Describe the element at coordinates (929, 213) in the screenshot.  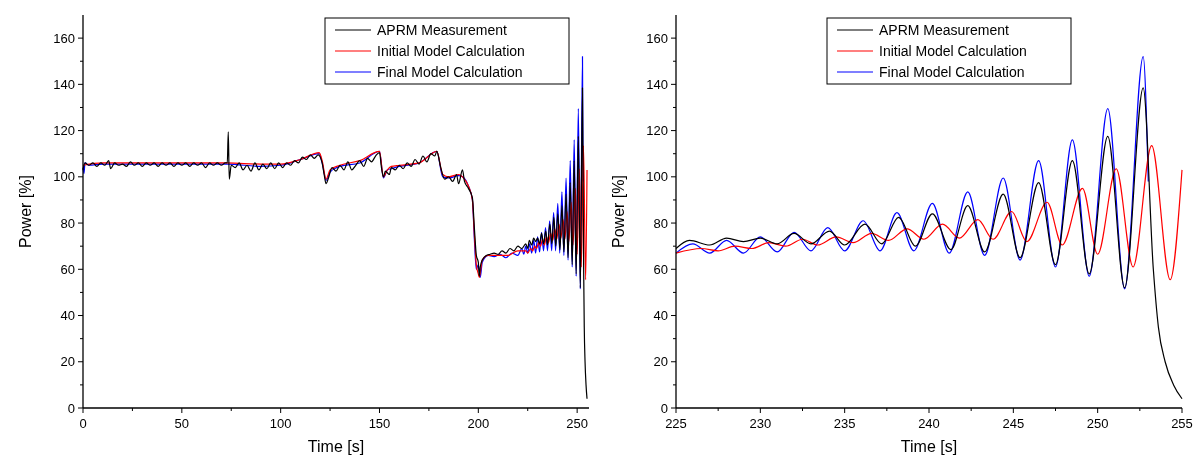
I see `line-series` at that location.